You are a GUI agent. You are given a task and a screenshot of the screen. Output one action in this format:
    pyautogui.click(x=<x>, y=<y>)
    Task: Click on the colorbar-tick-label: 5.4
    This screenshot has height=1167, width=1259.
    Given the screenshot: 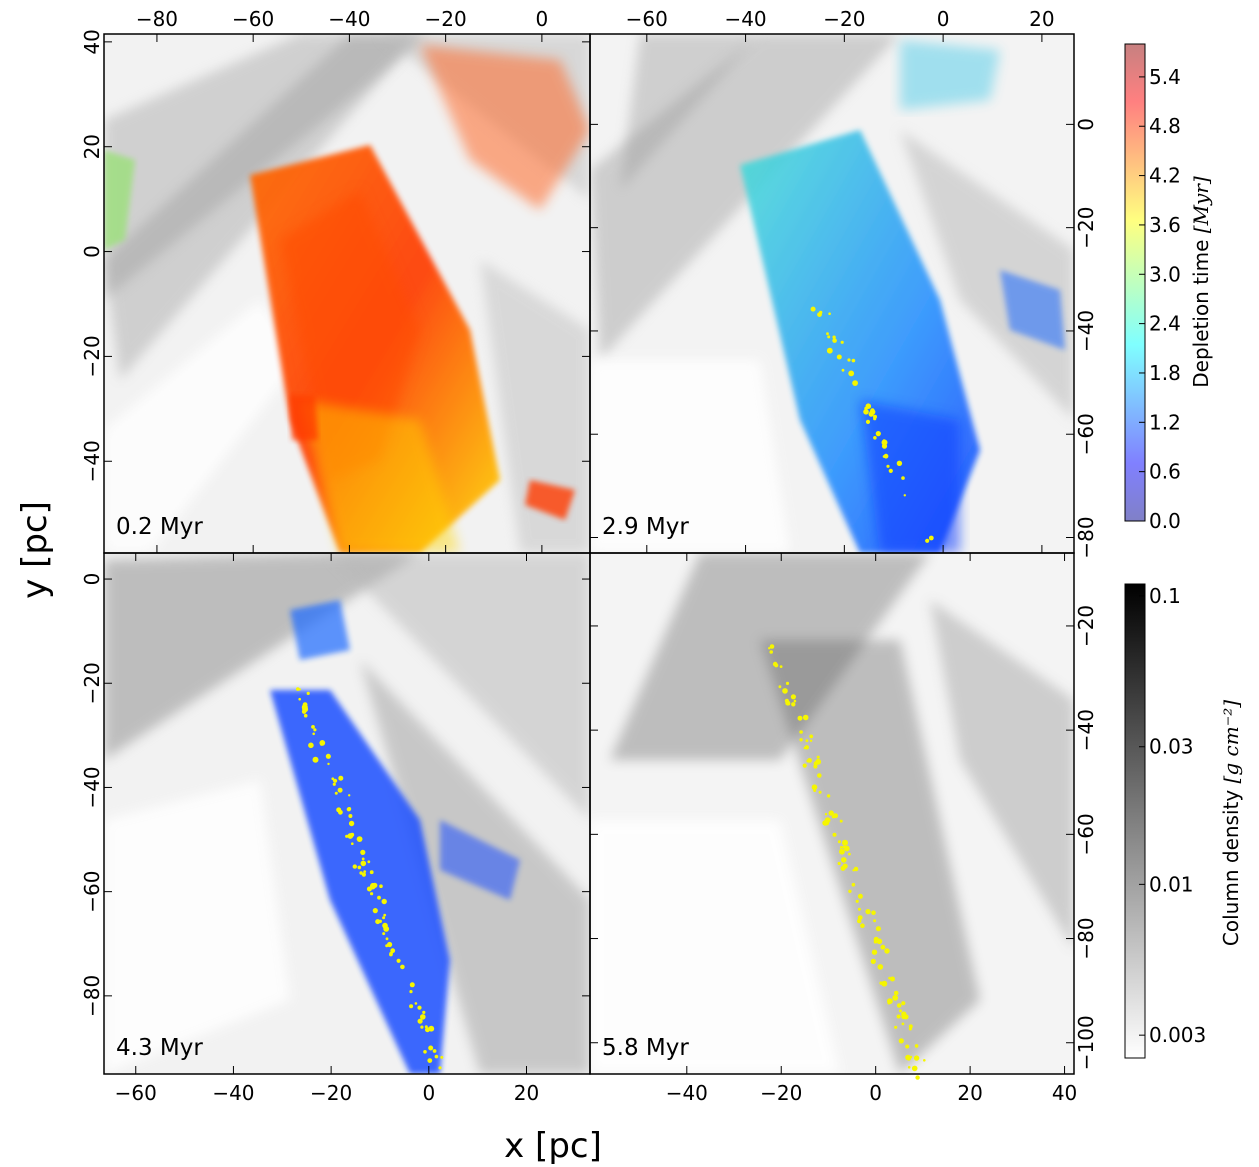 What is the action you would take?
    pyautogui.click(x=1165, y=77)
    